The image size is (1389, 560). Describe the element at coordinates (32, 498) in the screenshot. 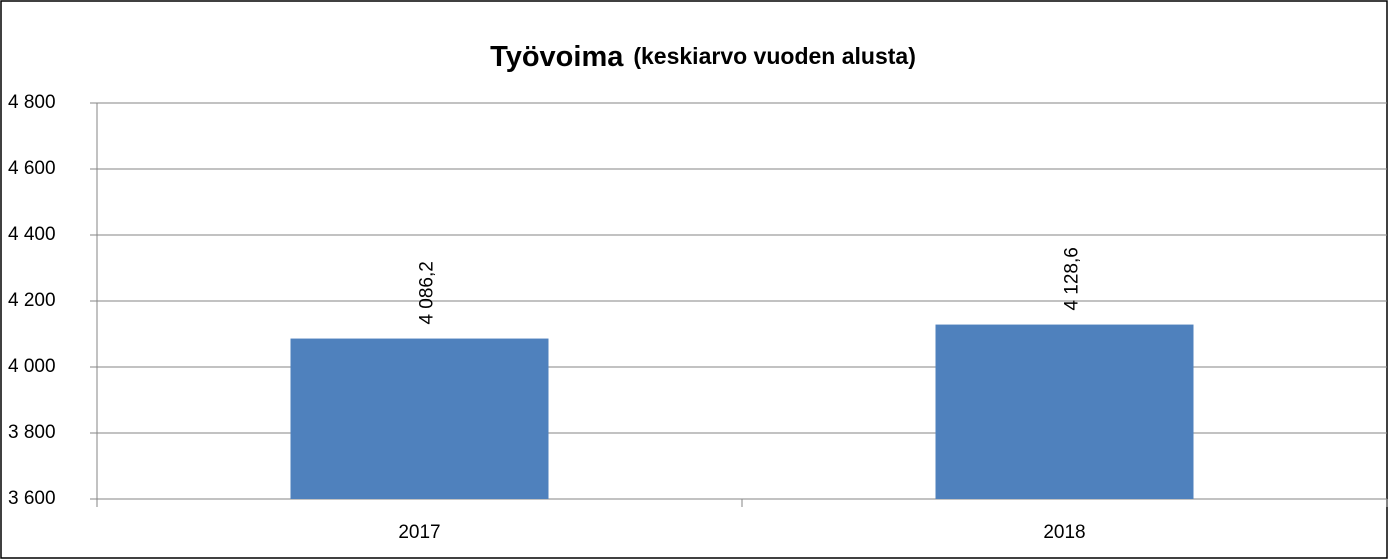

I see `y-tick-label: 3 600` at that location.